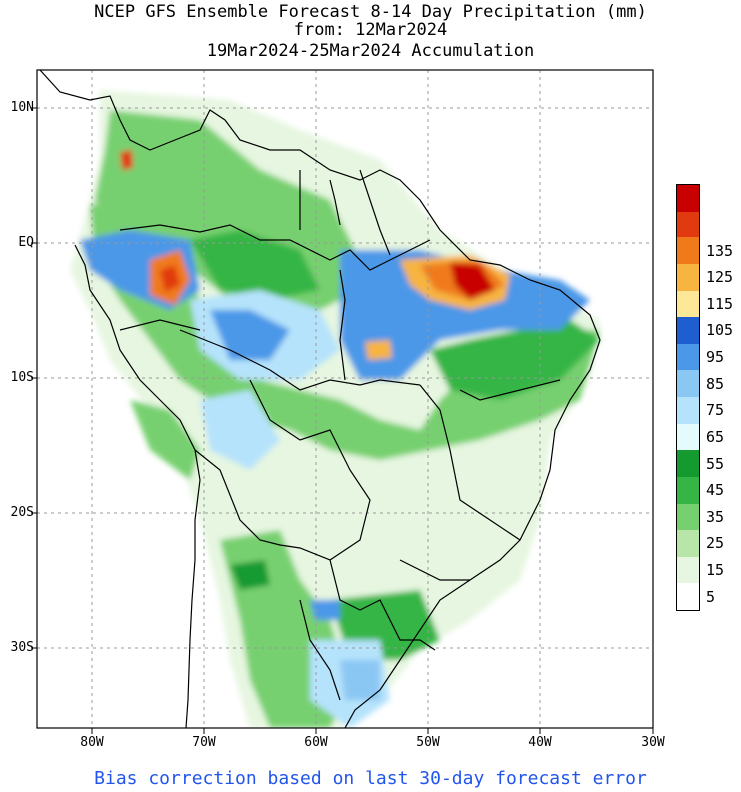 The image size is (741, 792). Describe the element at coordinates (428, 742) in the screenshot. I see `lon-label-50w: 50W` at that location.